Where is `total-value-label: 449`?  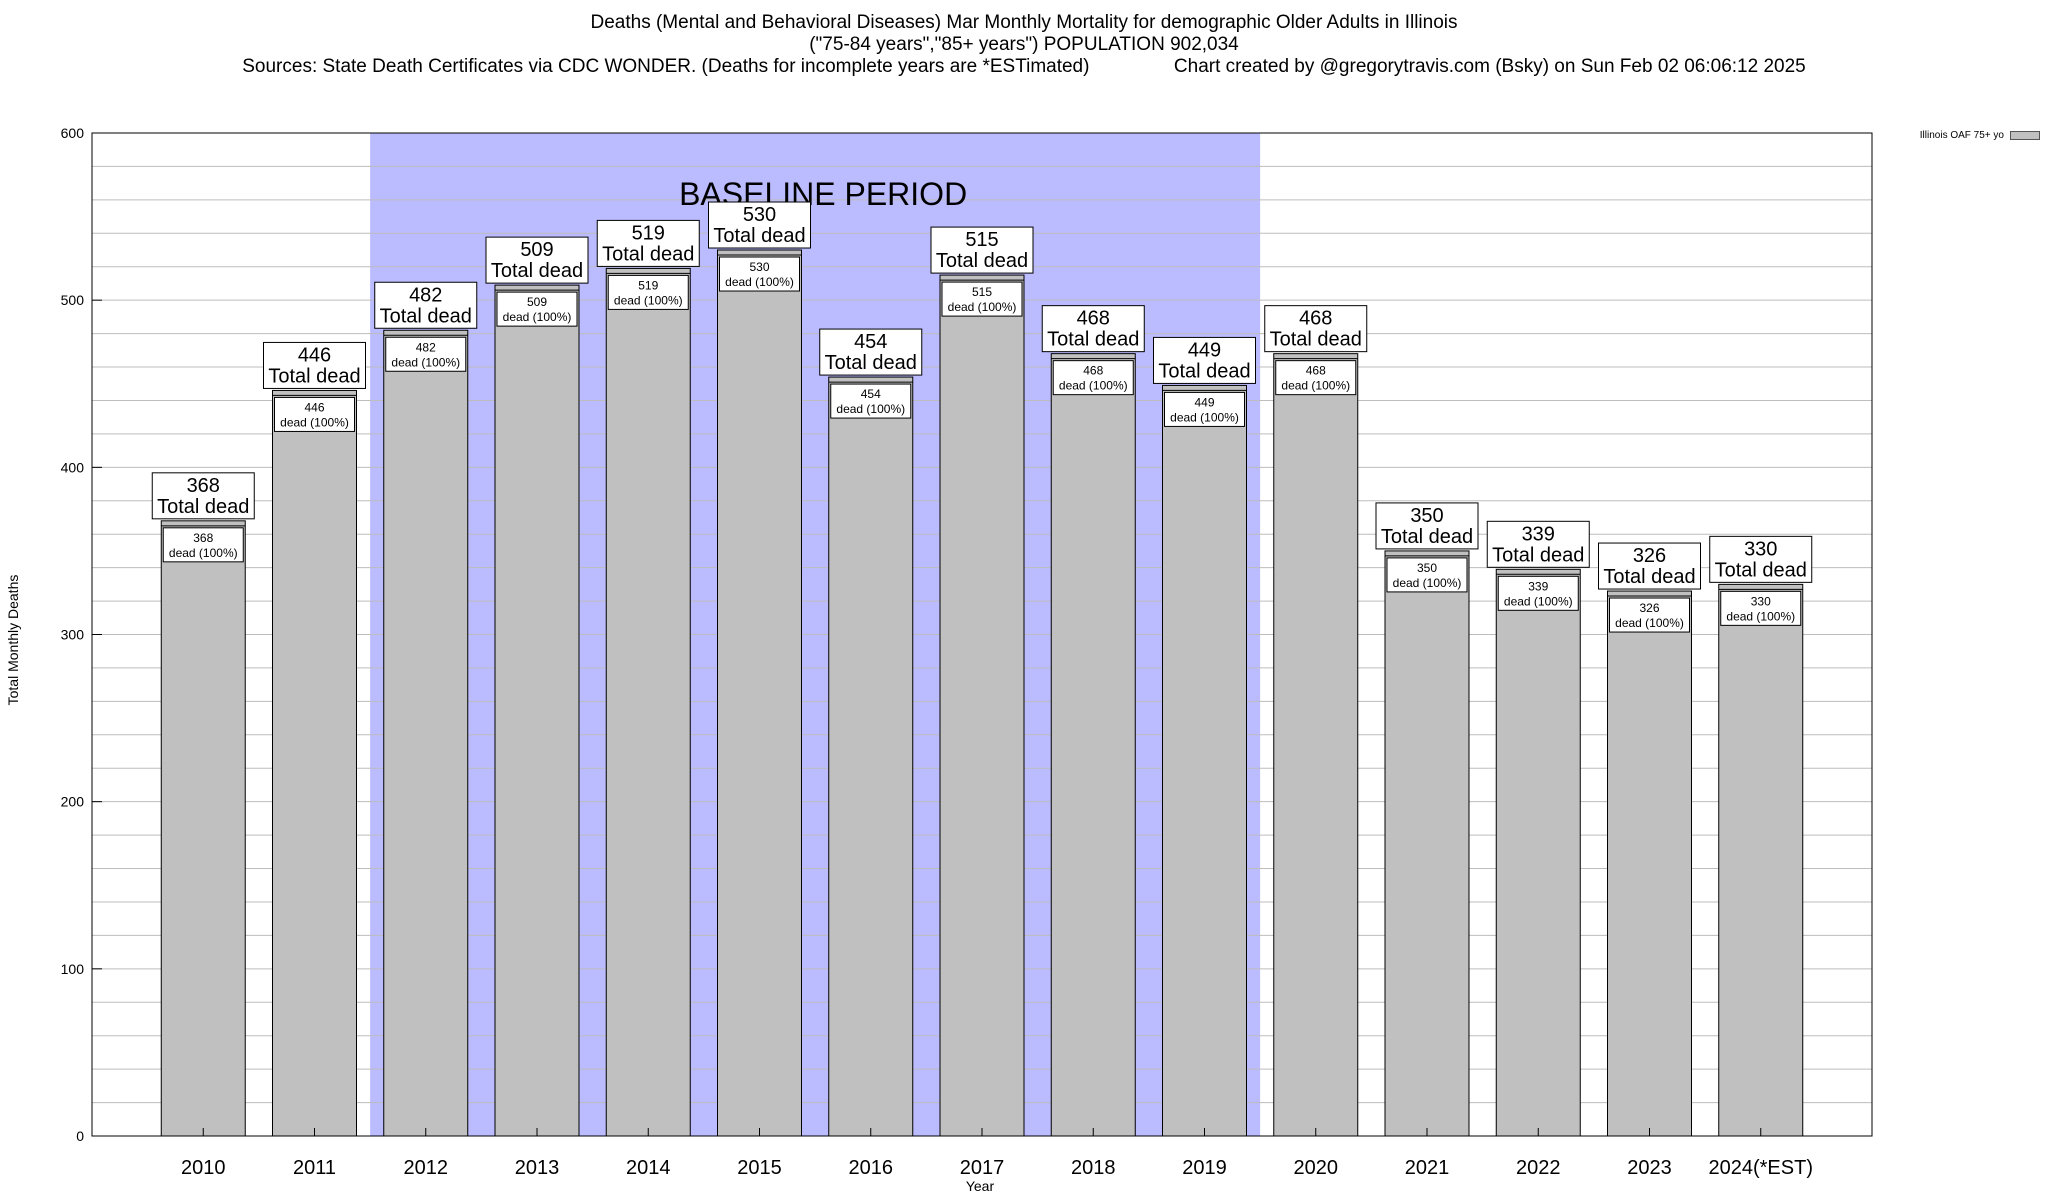 total-value-label: 449 is located at coordinates (1204, 350).